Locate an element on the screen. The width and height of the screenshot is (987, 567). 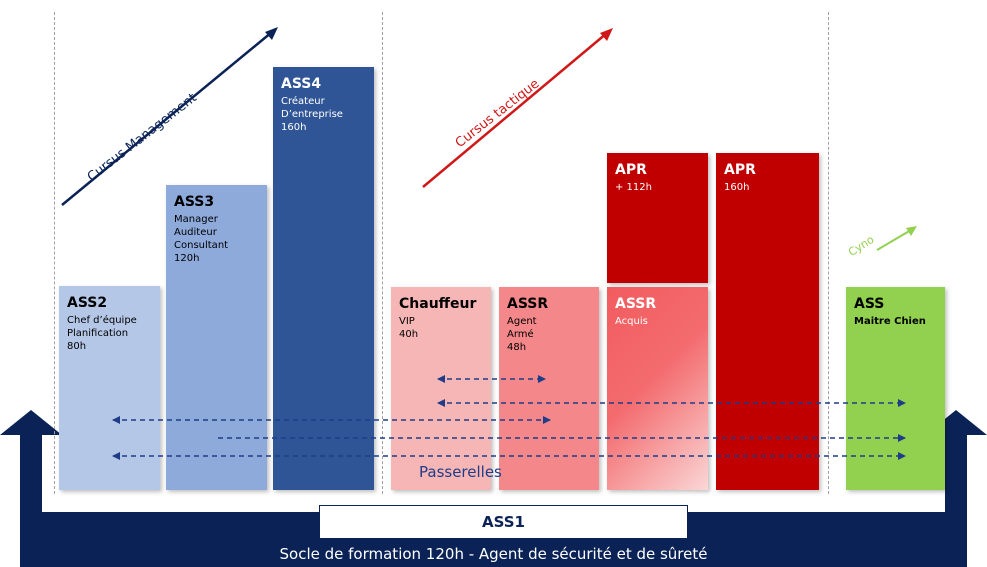
bar-assr-acquis-title: ASSR is located at coordinates (636, 304).